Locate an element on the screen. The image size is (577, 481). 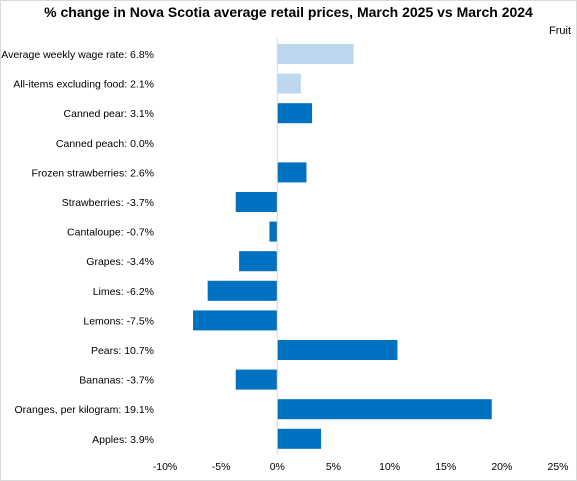
category-label: Frozen strawberries: 2.6% is located at coordinates (92, 173).